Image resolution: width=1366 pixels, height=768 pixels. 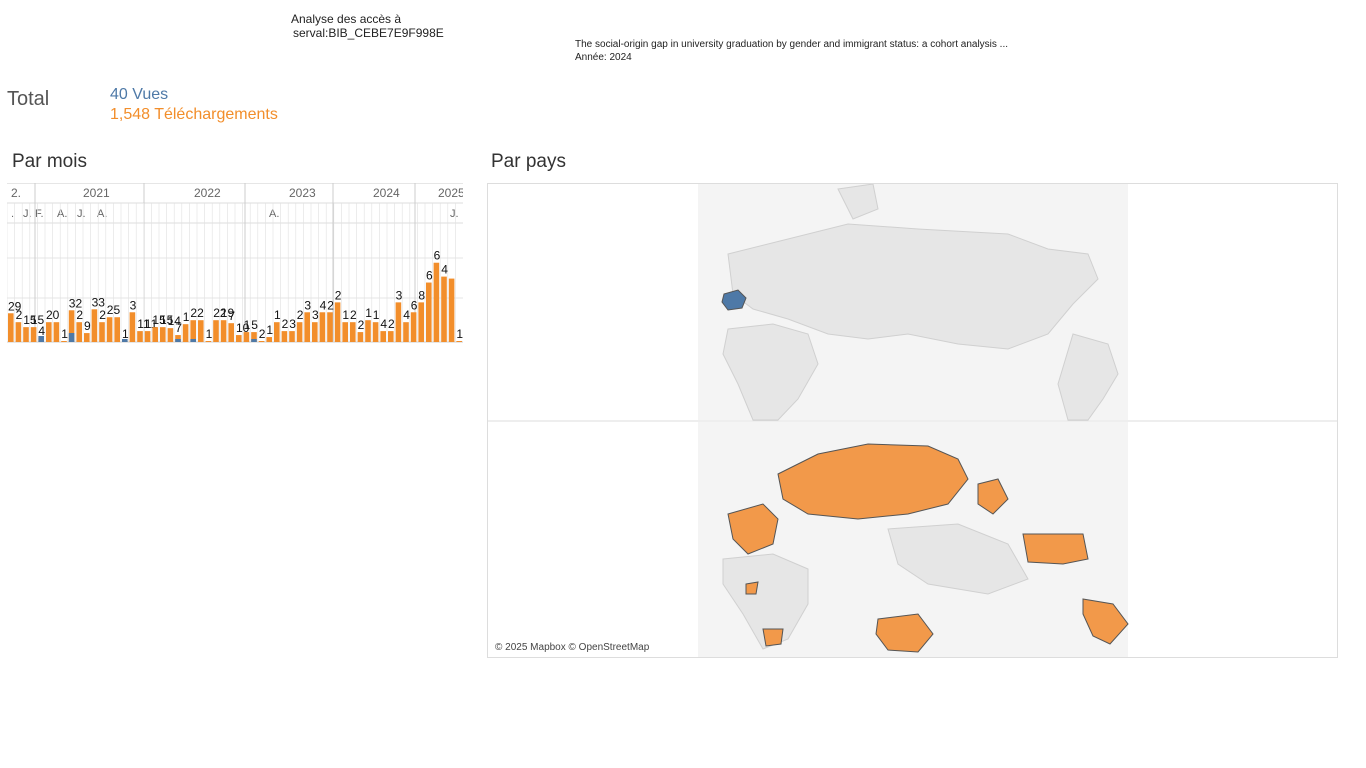 I want to click on bar-data-label: 33, so click(x=99, y=302).